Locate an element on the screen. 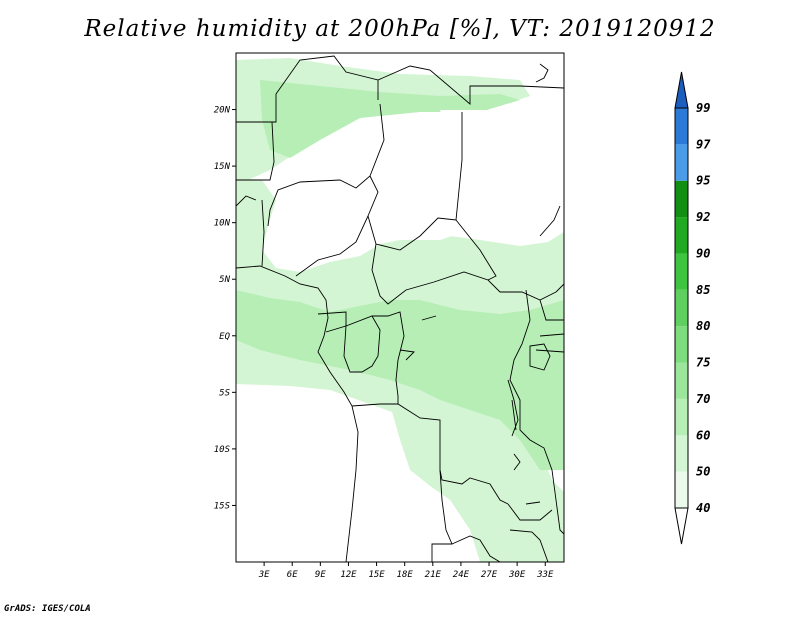 The width and height of the screenshot is (800, 618). lon-tick-label: 6E is located at coordinates (292, 575).